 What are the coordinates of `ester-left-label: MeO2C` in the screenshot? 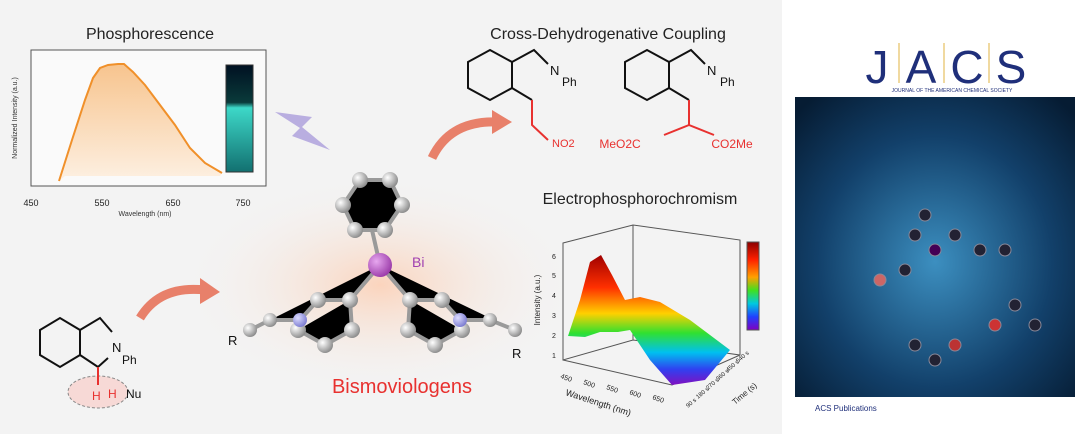 It's located at (620, 144).